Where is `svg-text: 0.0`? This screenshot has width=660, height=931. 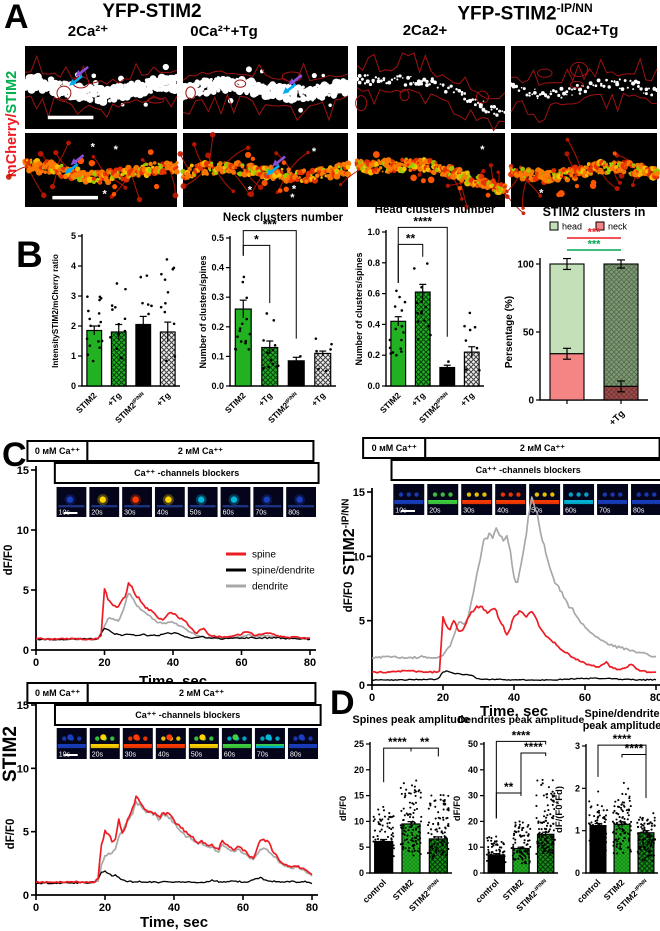 svg-text: 0.0 is located at coordinates (217, 386).